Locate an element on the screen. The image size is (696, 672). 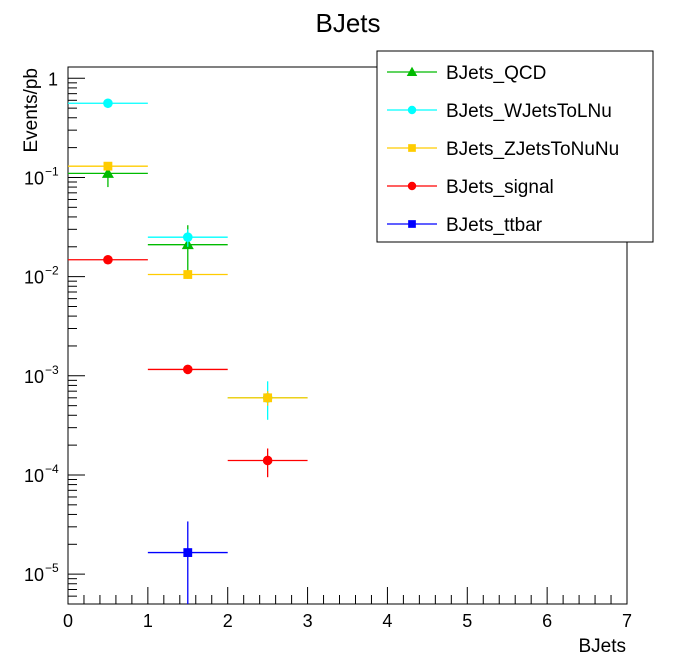
x-tick-label: 4 is located at coordinates (387, 621).